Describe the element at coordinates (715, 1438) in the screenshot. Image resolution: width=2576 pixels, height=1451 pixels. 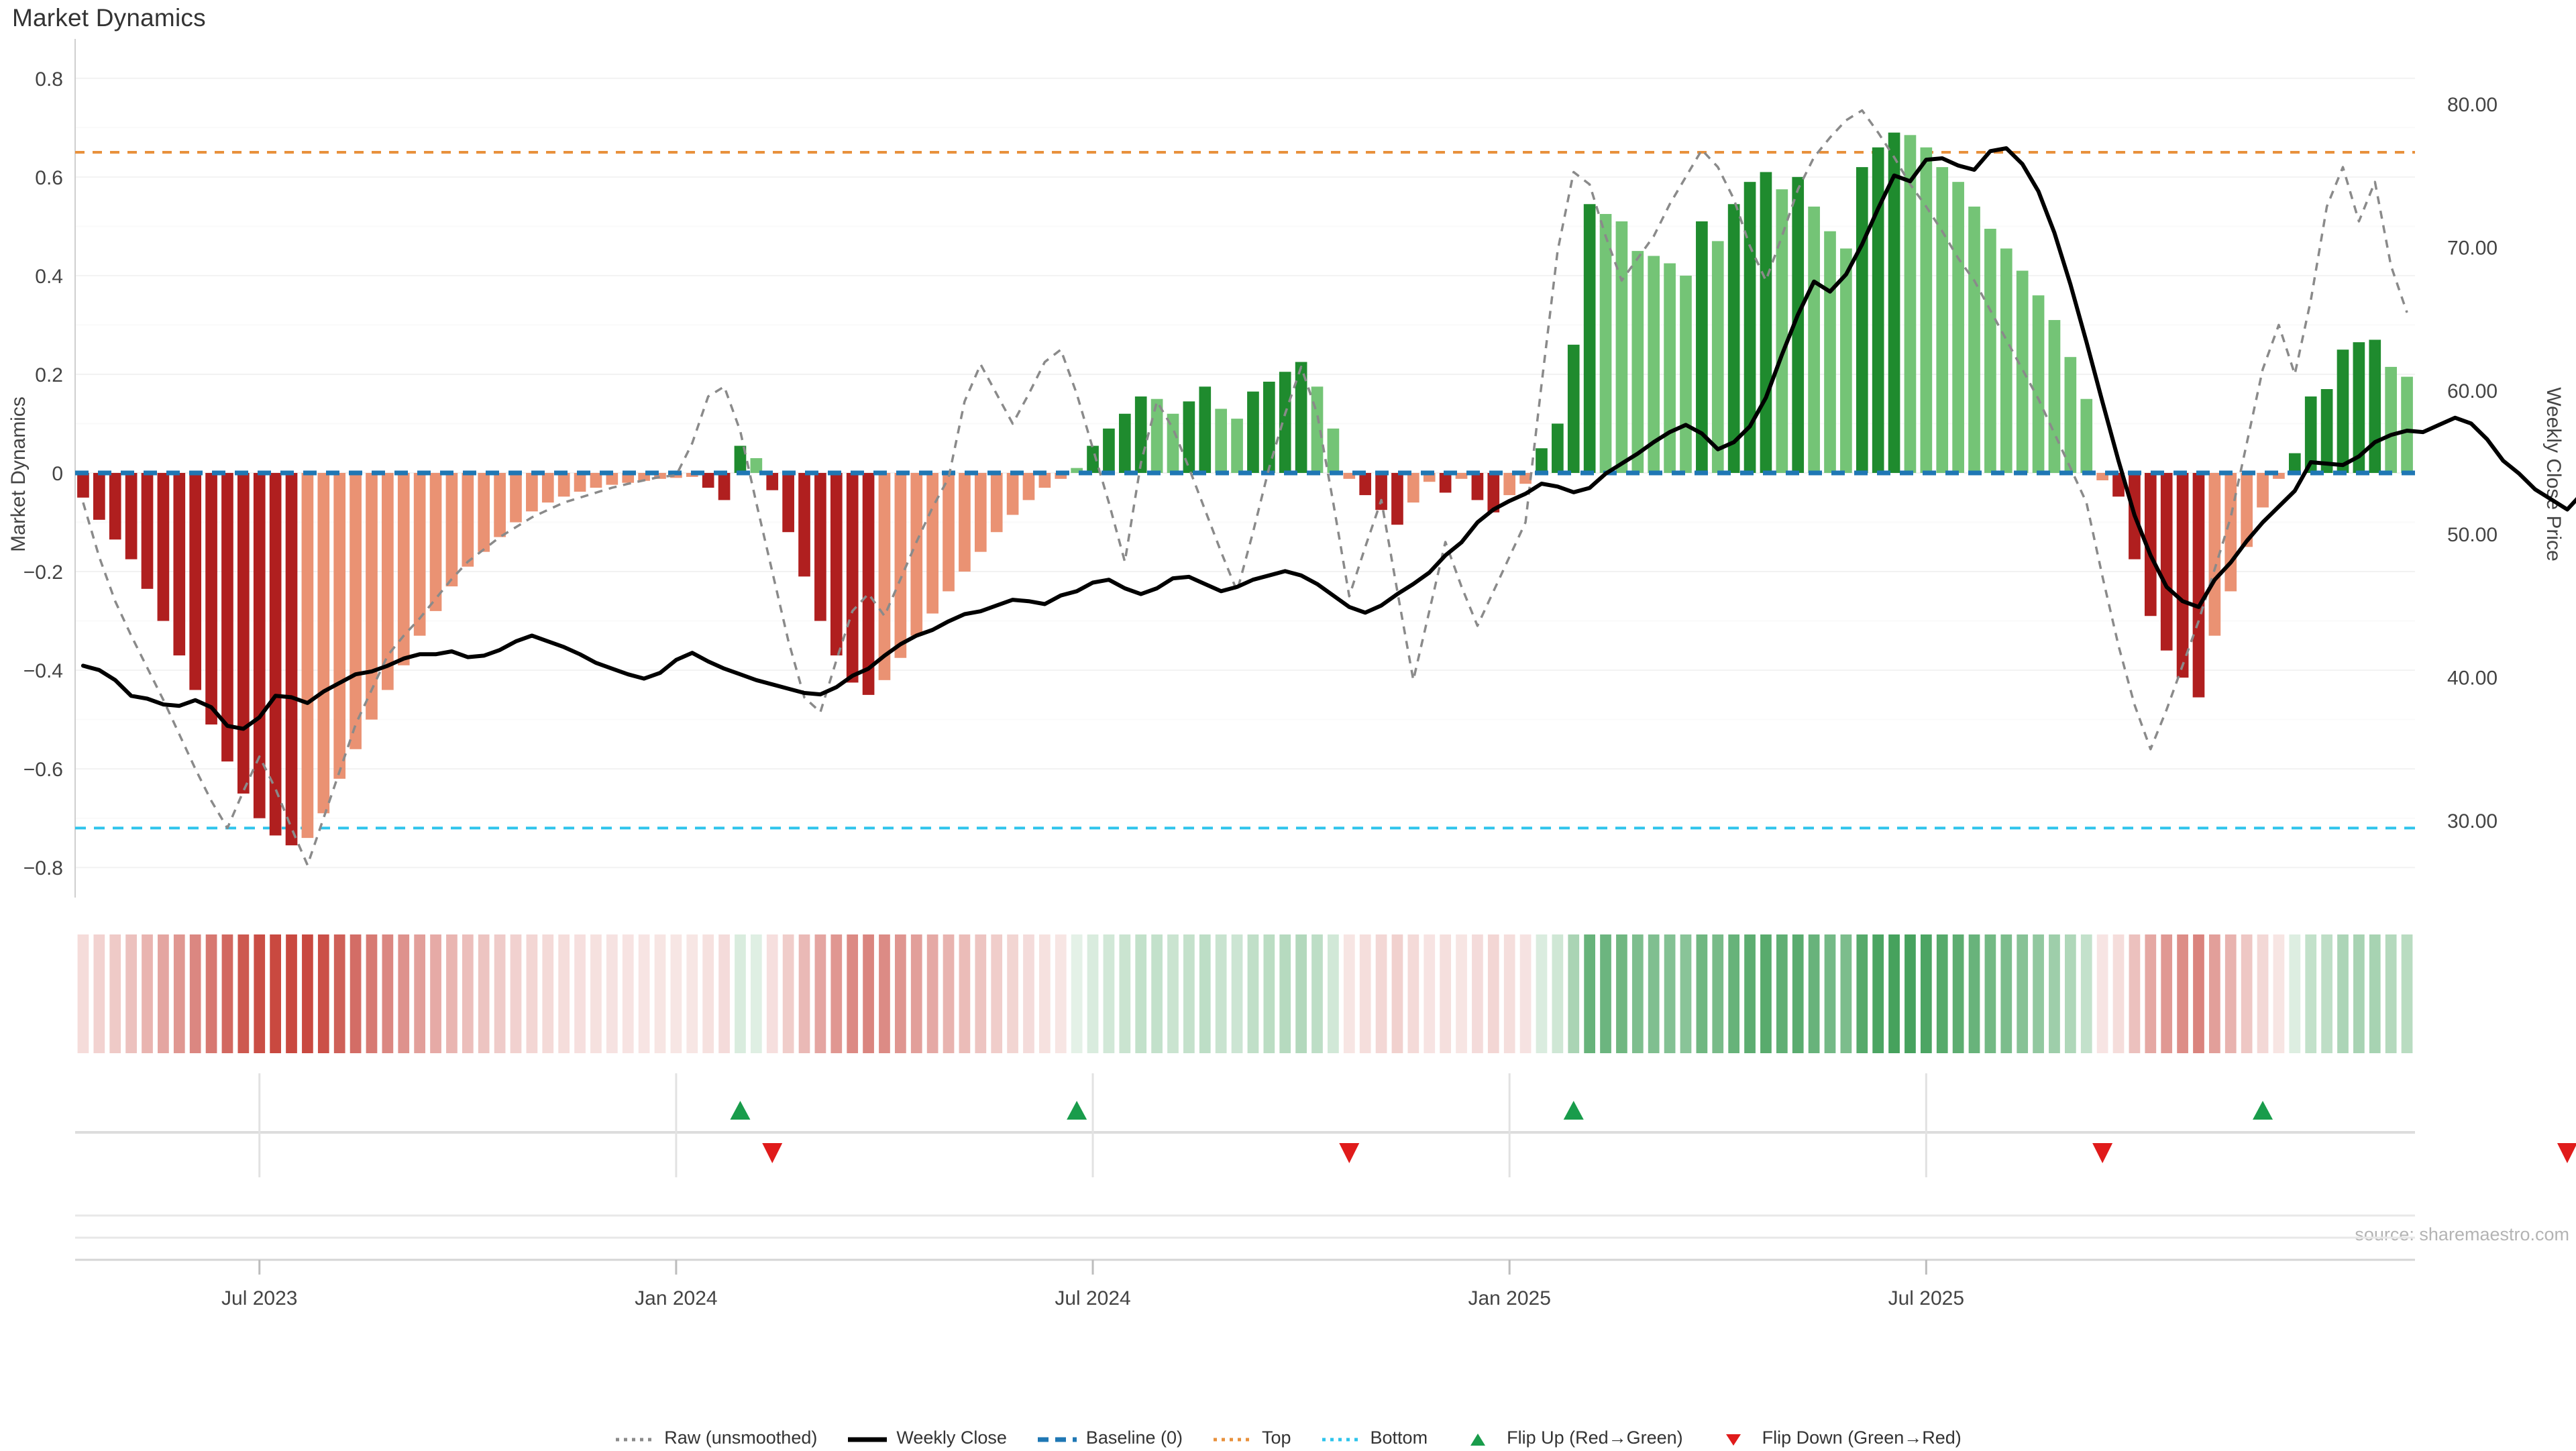
I see `legend-item: Raw (unsmoothed)` at that location.